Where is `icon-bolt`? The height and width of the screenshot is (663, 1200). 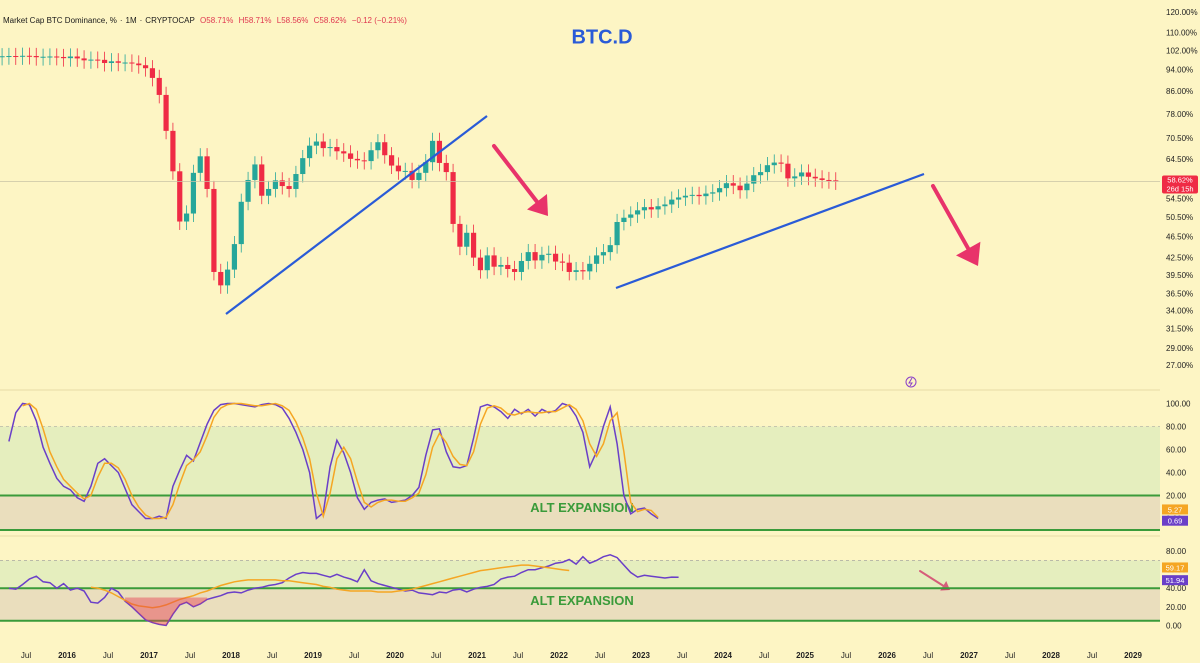
icon-bolt is located at coordinates (910, 382).